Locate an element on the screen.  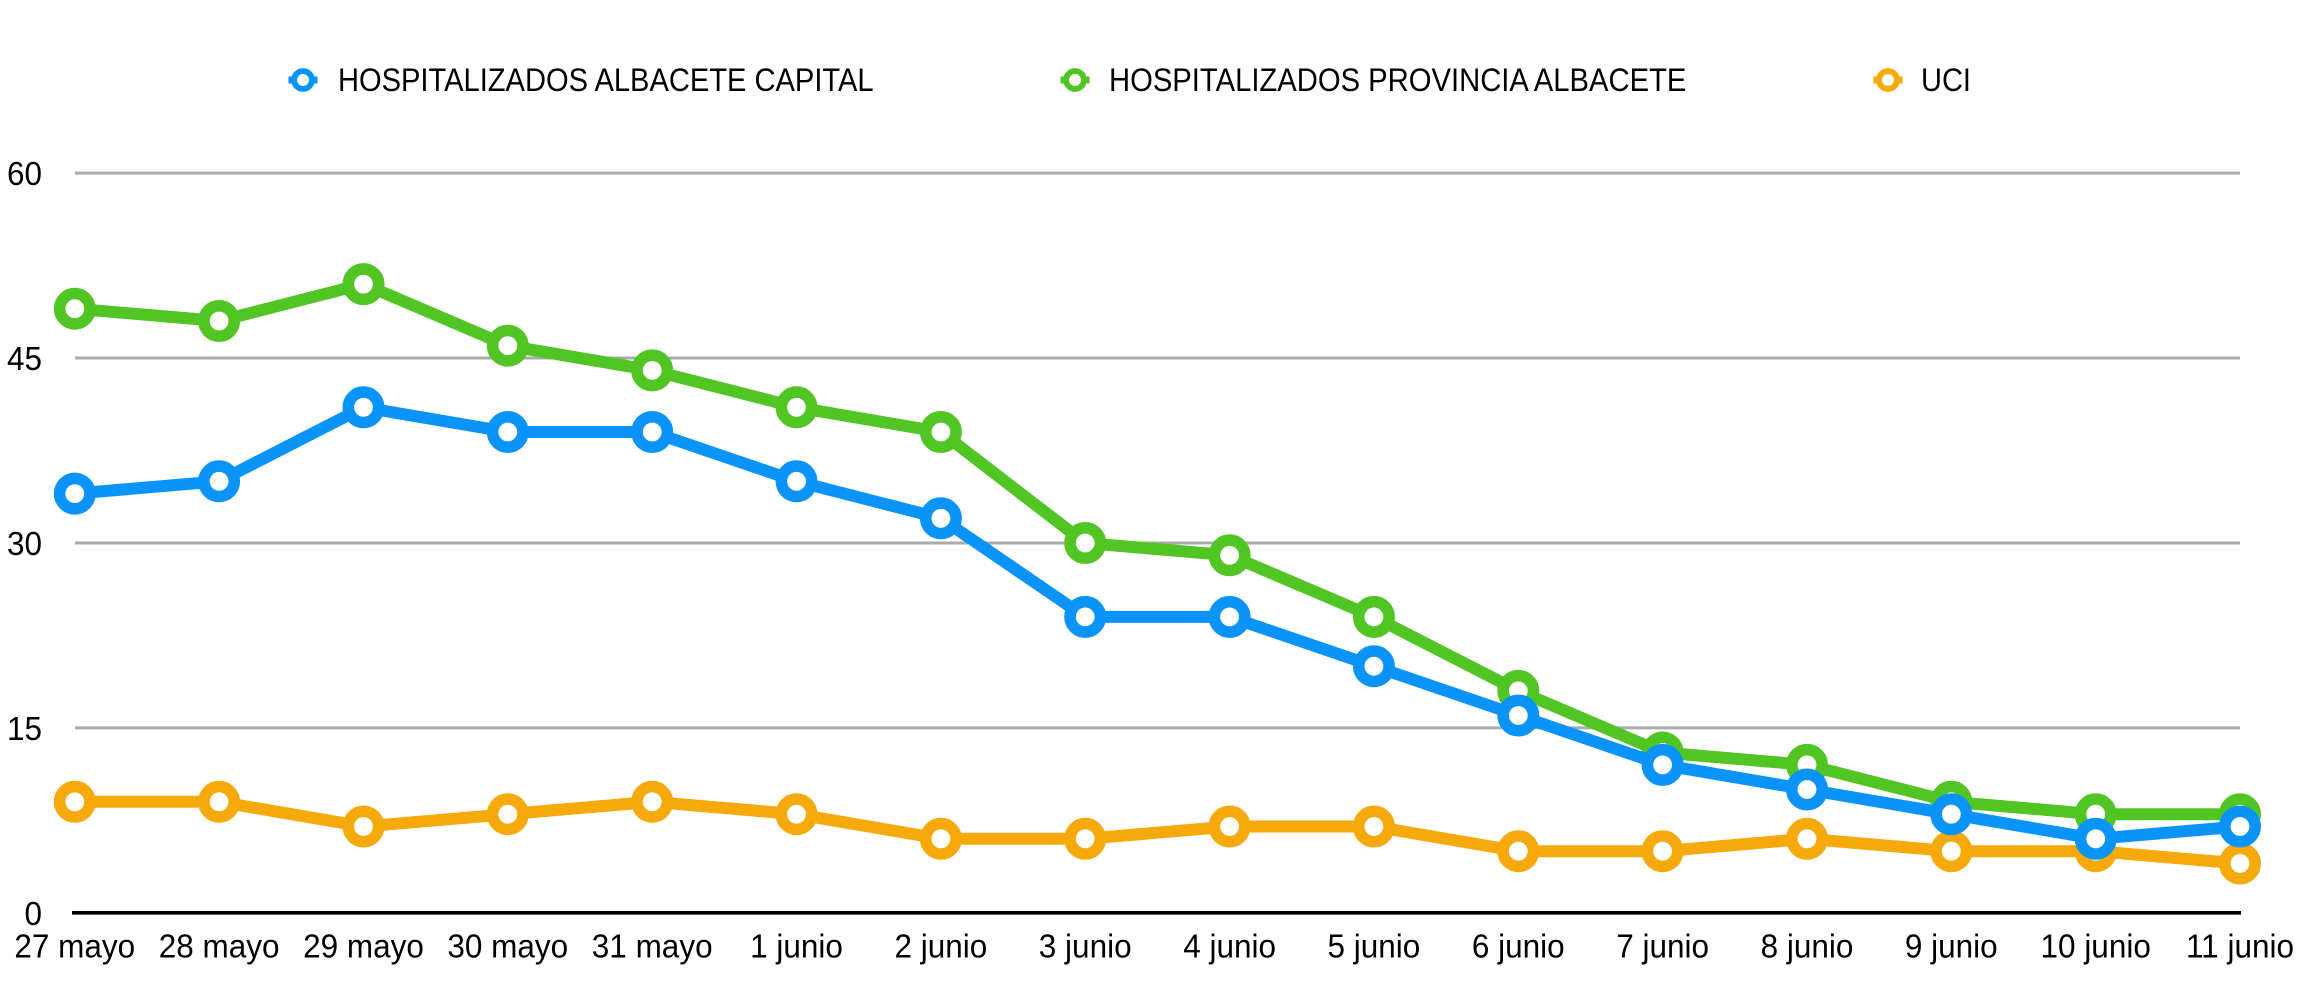
svg-text: 5 junio is located at coordinates (1374, 947).